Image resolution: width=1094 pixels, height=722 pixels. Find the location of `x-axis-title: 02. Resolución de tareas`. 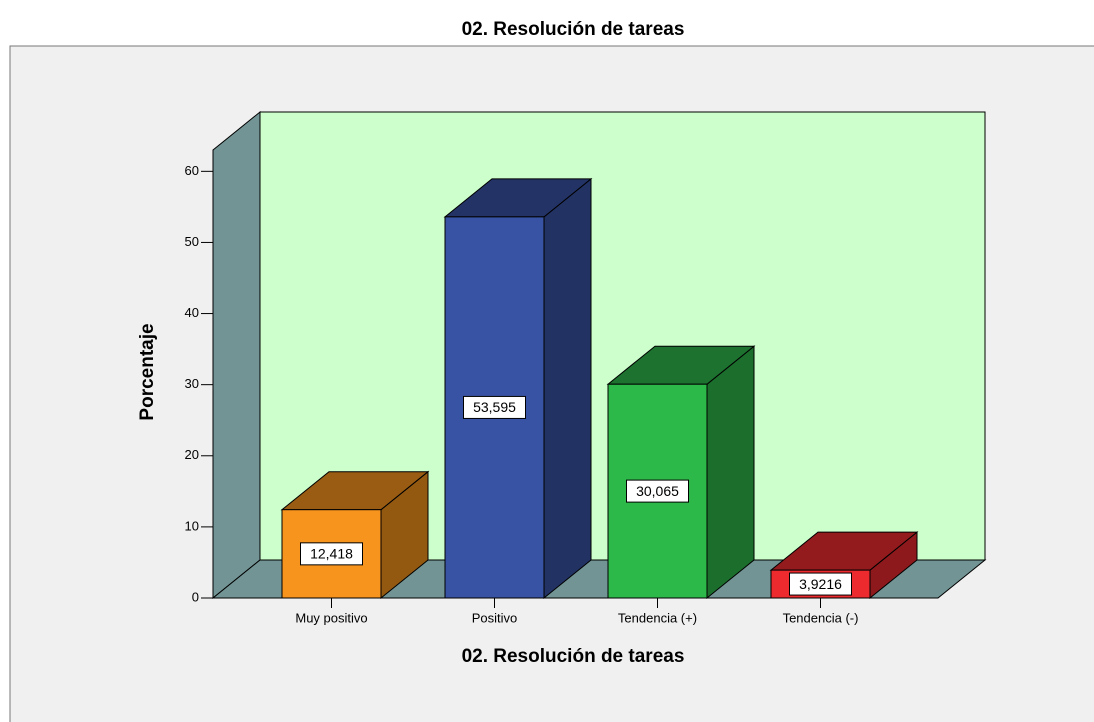

x-axis-title: 02. Resolución de tareas is located at coordinates (573, 656).